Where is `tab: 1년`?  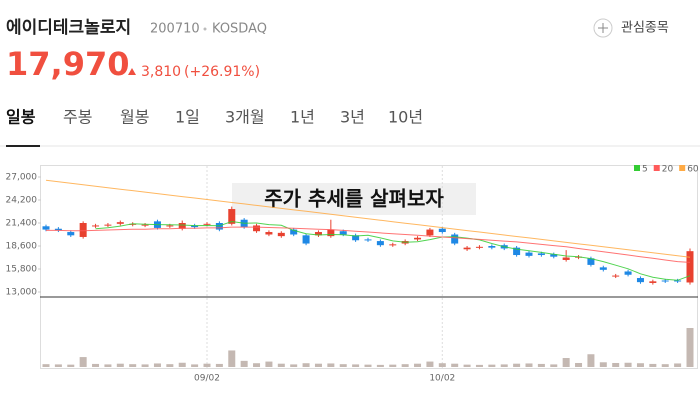 tab: 1년 is located at coordinates (302, 117).